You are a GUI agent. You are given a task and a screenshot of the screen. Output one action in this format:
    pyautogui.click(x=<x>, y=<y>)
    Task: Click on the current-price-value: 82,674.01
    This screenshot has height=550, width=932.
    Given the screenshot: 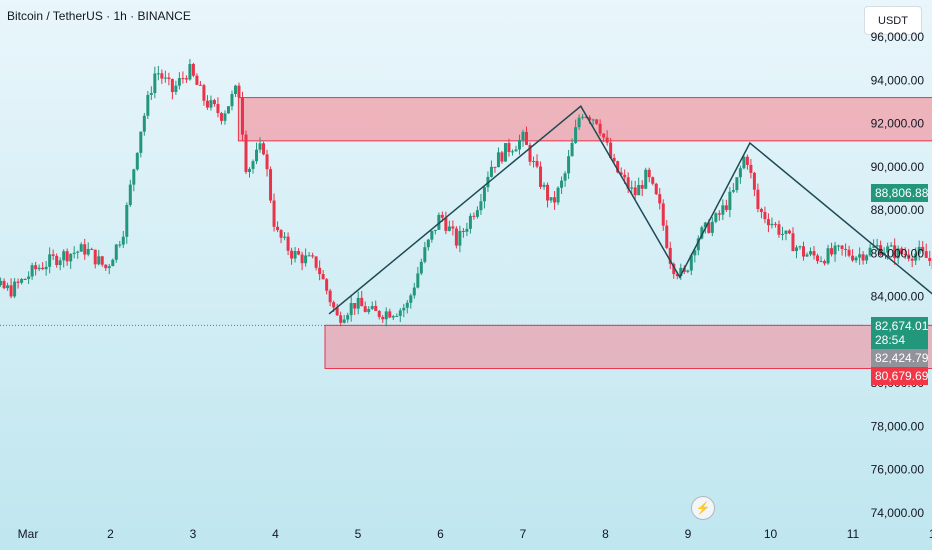 What is the action you would take?
    pyautogui.click(x=902, y=326)
    